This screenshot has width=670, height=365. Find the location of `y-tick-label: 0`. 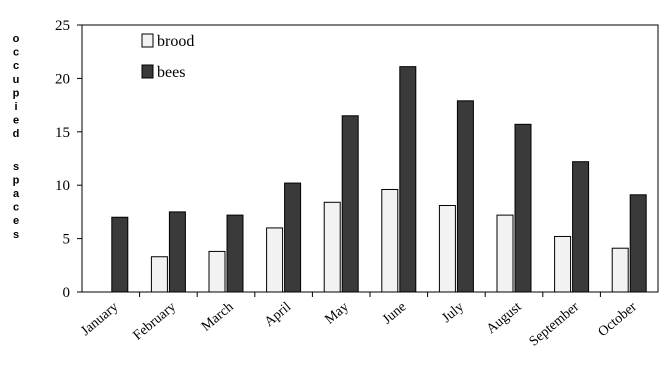

y-tick-label: 0 is located at coordinates (67, 293).